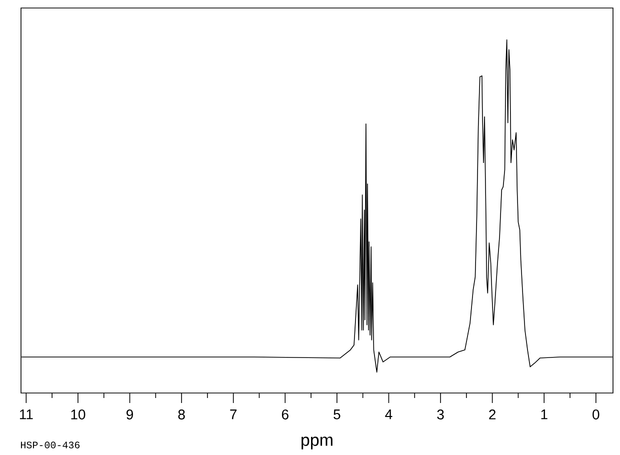 Image resolution: width=620 pixels, height=455 pixels. Describe the element at coordinates (317, 443) in the screenshot. I see `x-axis-title: ppm` at that location.